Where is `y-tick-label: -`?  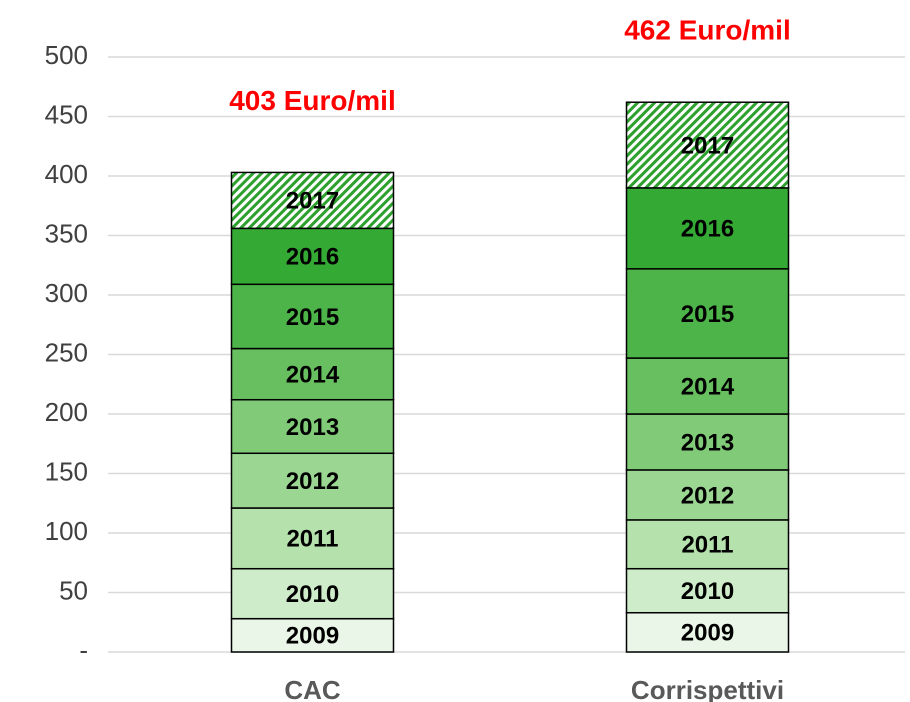
y-tick-label: - is located at coordinates (83, 650).